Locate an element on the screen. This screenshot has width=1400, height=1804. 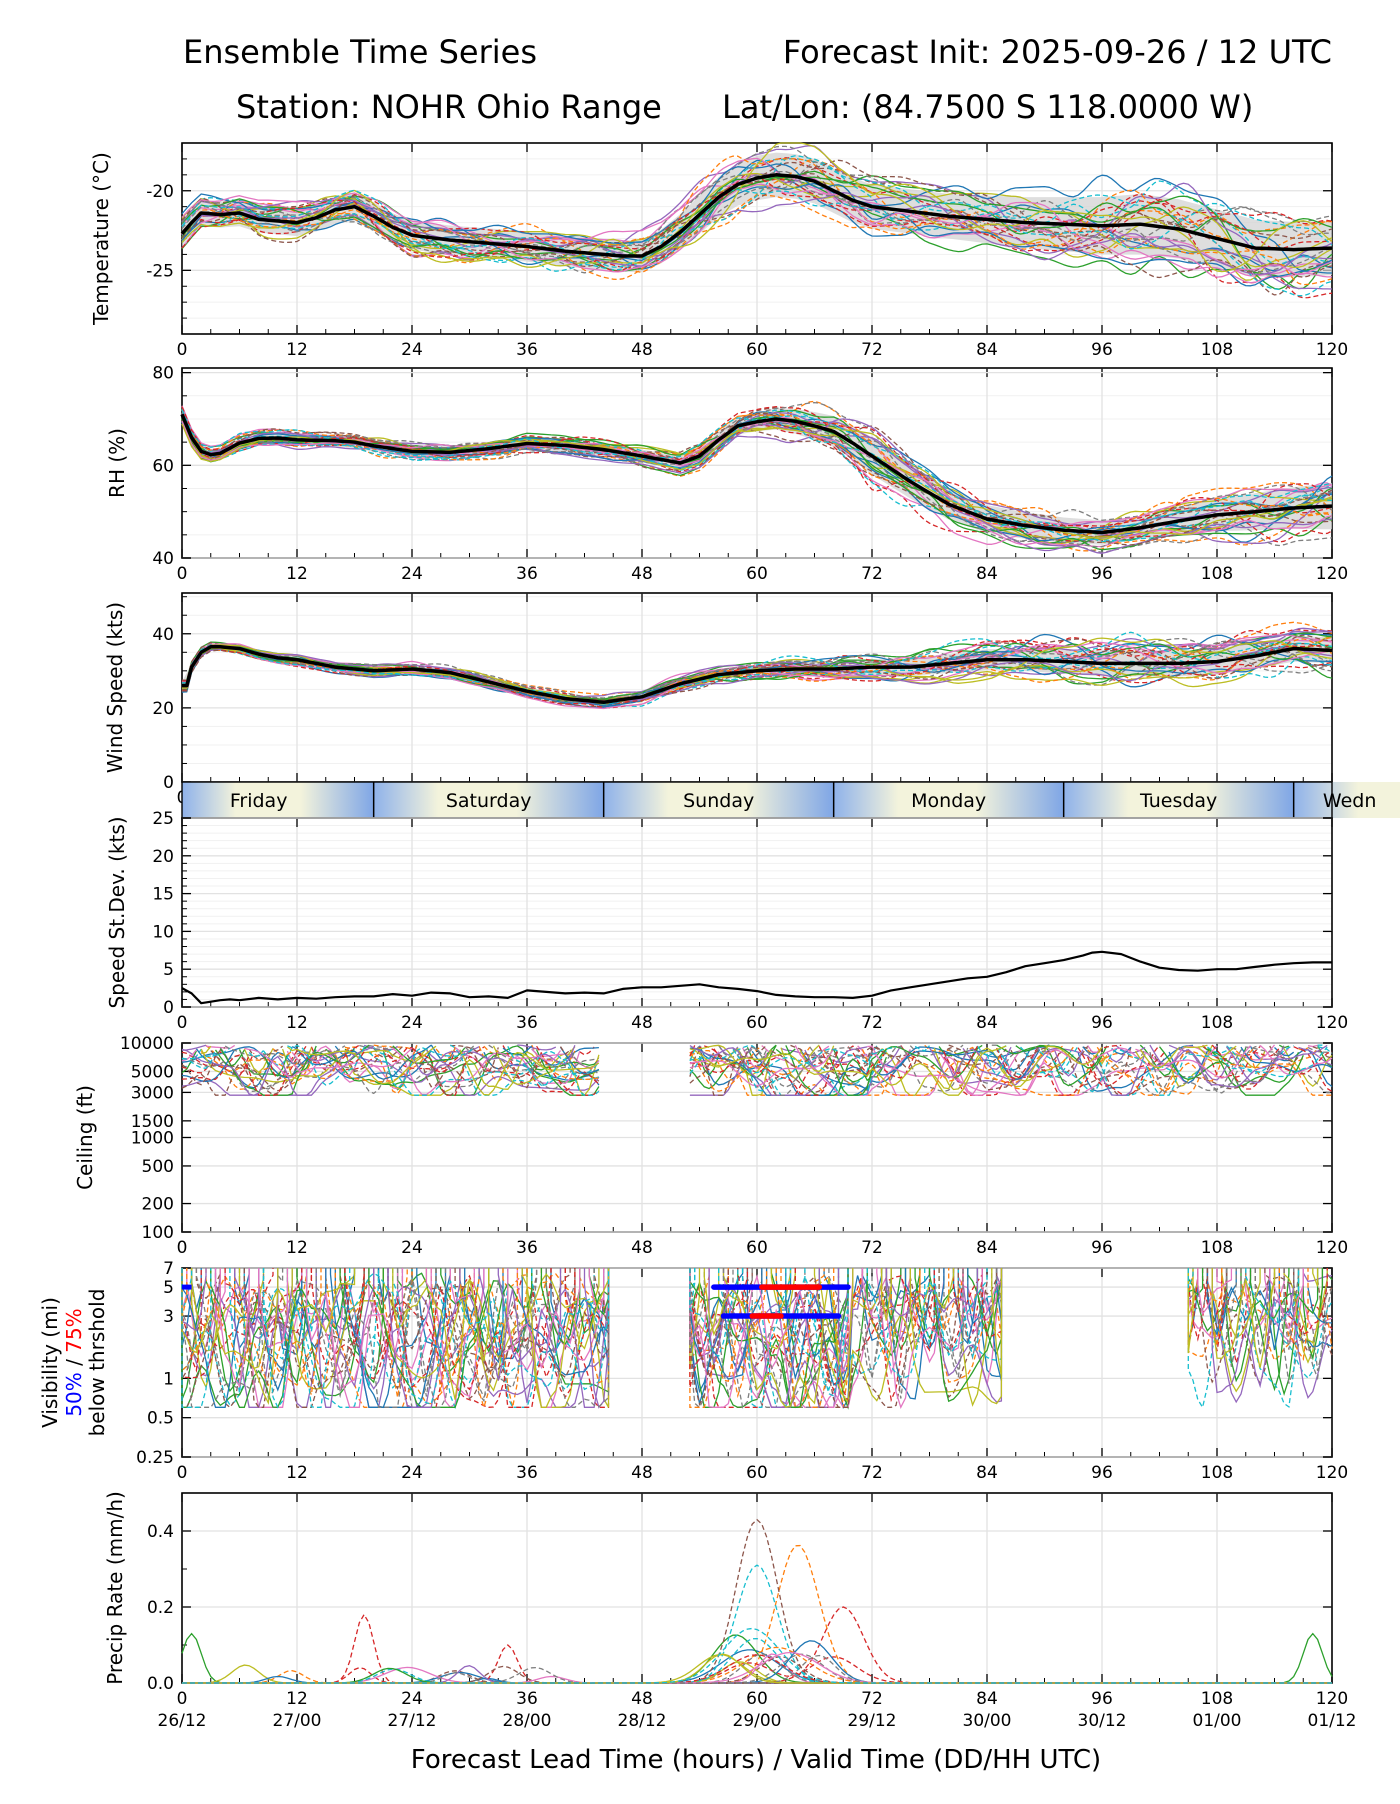
y-tick-label: -20 is located at coordinates (160, 192).